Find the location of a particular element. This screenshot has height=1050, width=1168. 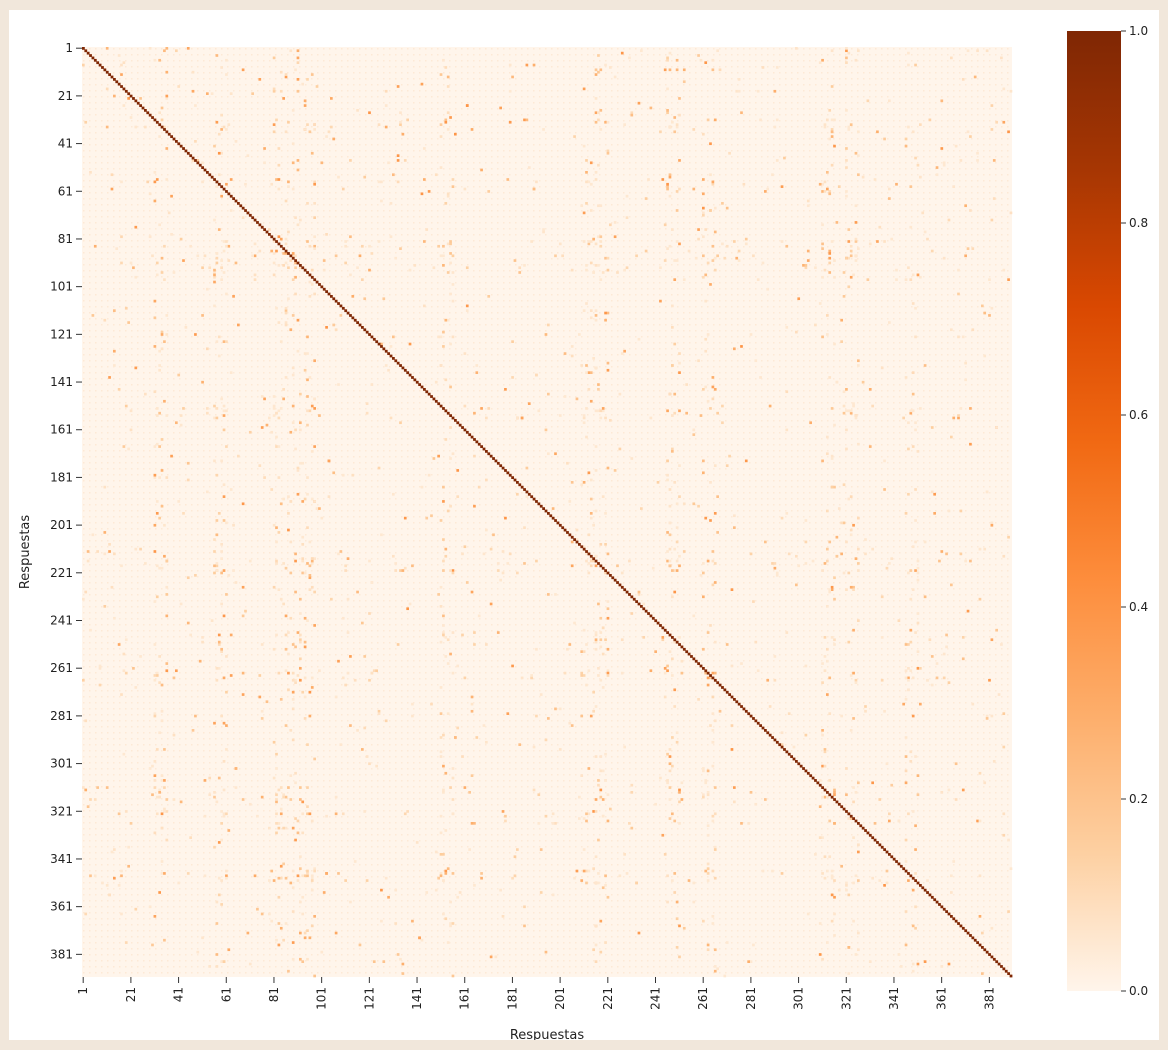

x-tick-label: 41 is located at coordinates (179, 994).